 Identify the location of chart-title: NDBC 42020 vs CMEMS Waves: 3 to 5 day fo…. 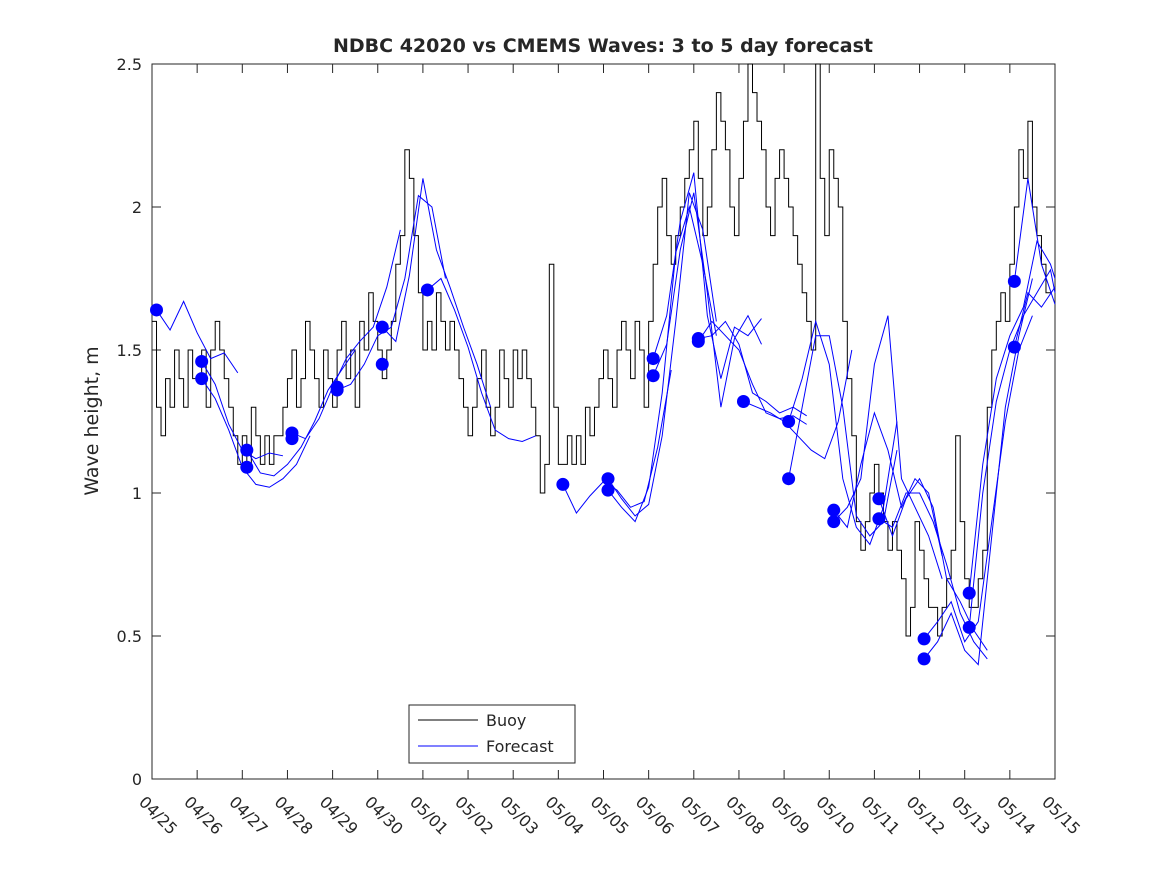
(603, 46).